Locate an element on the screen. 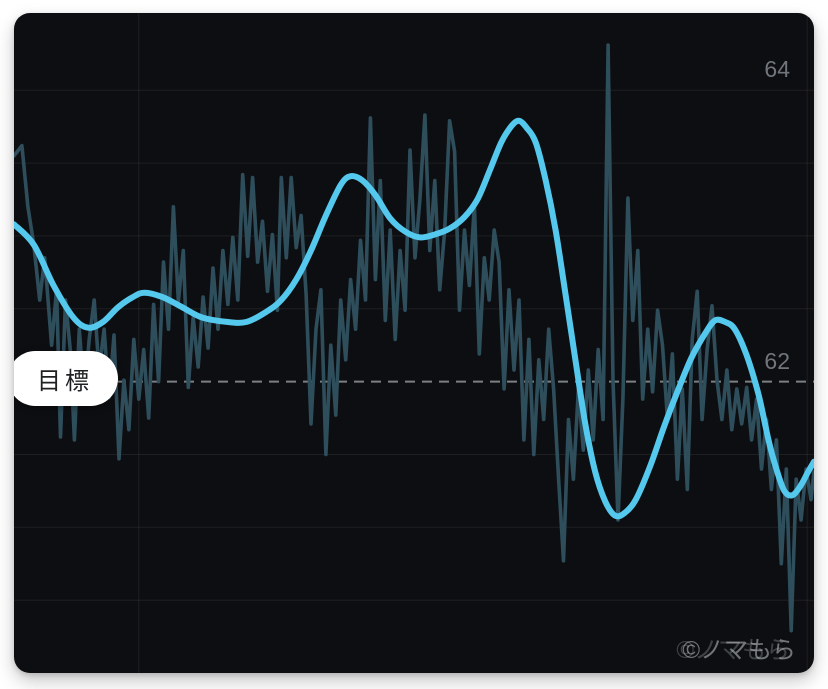 The height and width of the screenshot is (689, 828). watermark-text: ©ノマもら is located at coordinates (739, 650).